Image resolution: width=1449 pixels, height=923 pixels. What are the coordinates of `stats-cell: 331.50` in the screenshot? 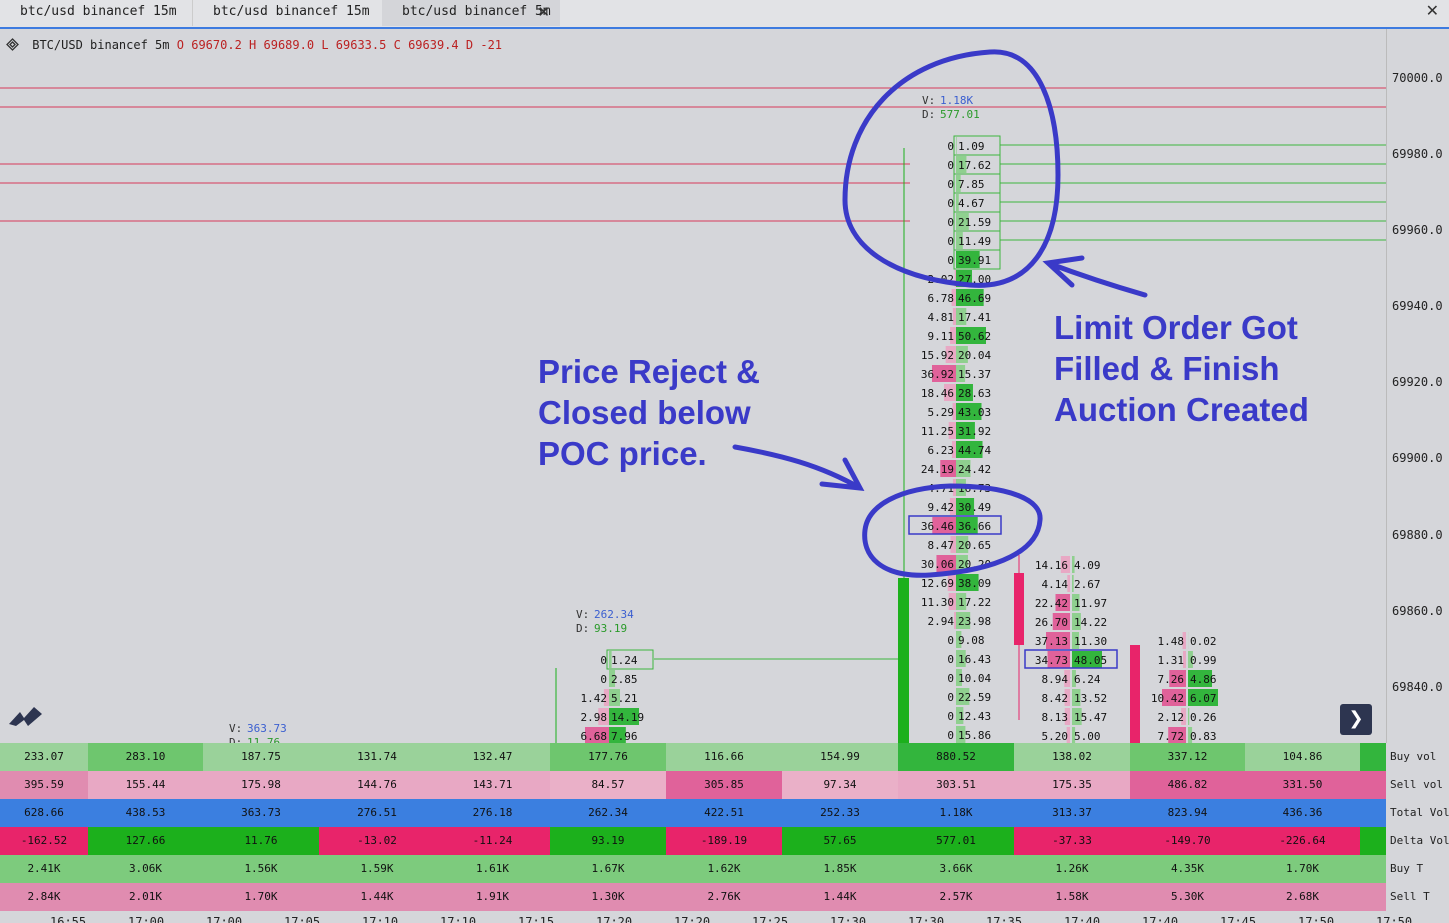 It's located at (1302, 785).